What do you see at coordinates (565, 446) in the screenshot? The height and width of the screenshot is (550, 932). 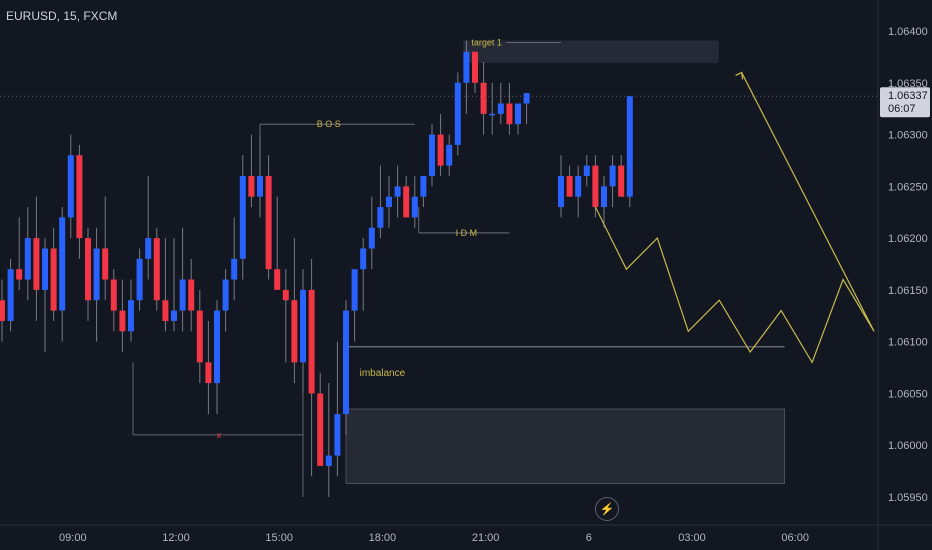 I see `imbalance-zone` at bounding box center [565, 446].